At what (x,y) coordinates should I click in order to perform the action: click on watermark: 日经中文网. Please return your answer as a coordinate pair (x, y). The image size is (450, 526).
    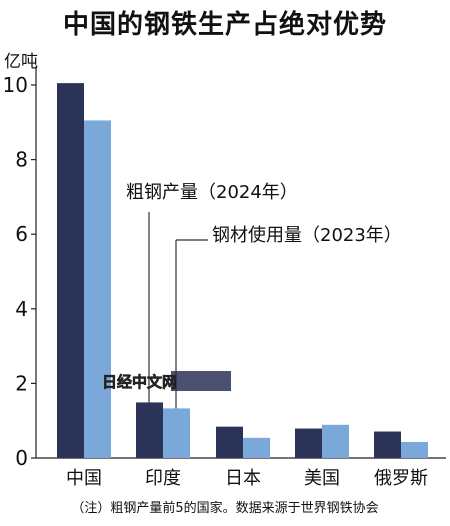
    Looking at the image, I should click on (139, 382).